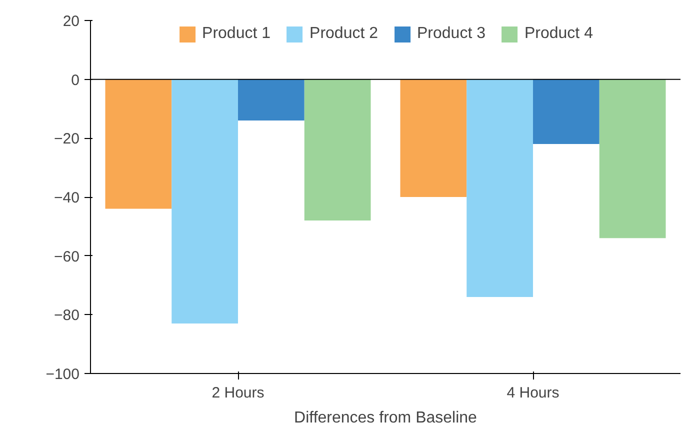 Image resolution: width=694 pixels, height=433 pixels. What do you see at coordinates (236, 34) in the screenshot?
I see `legend-label: Product 1` at bounding box center [236, 34].